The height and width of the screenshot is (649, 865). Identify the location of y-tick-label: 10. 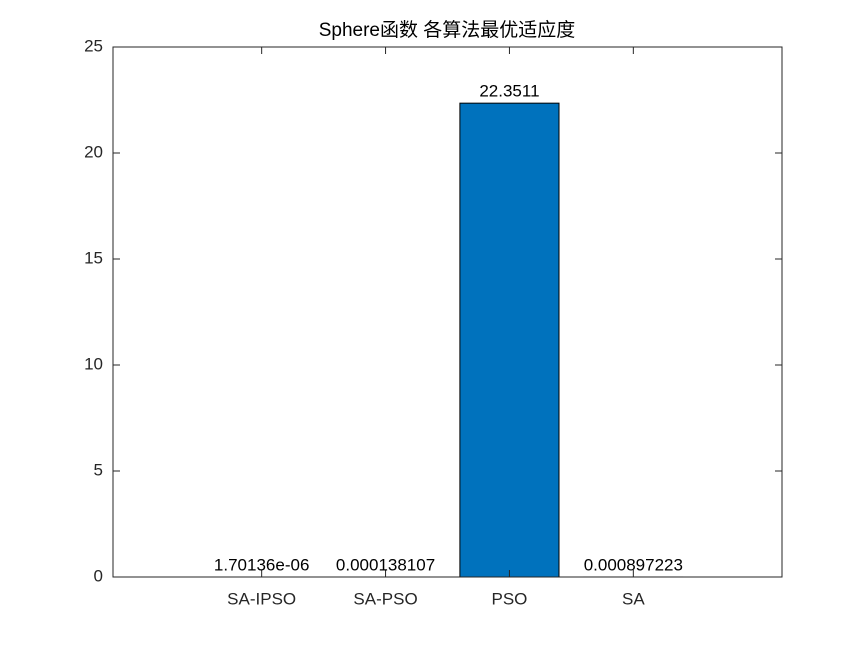
(93, 363).